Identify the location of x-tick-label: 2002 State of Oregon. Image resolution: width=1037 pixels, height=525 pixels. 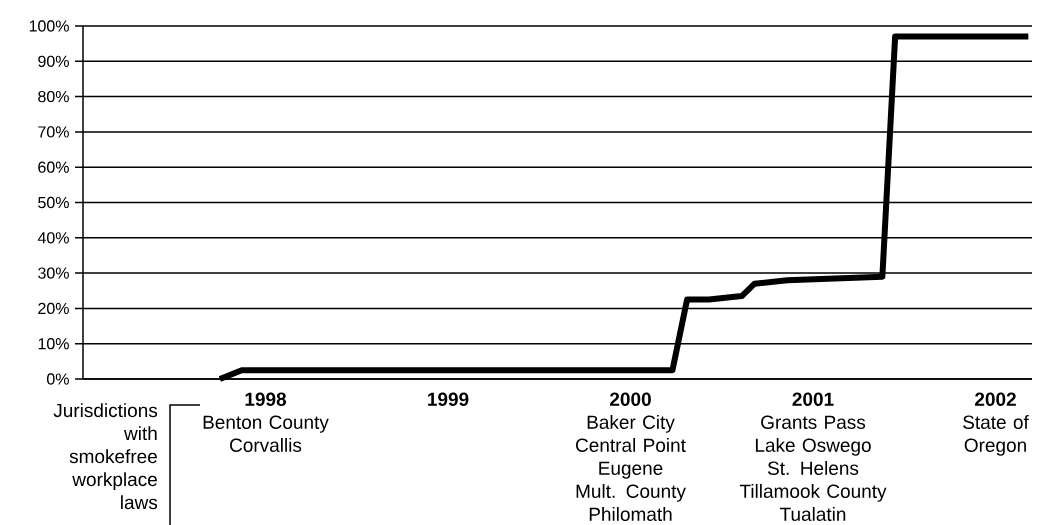
(996, 424).